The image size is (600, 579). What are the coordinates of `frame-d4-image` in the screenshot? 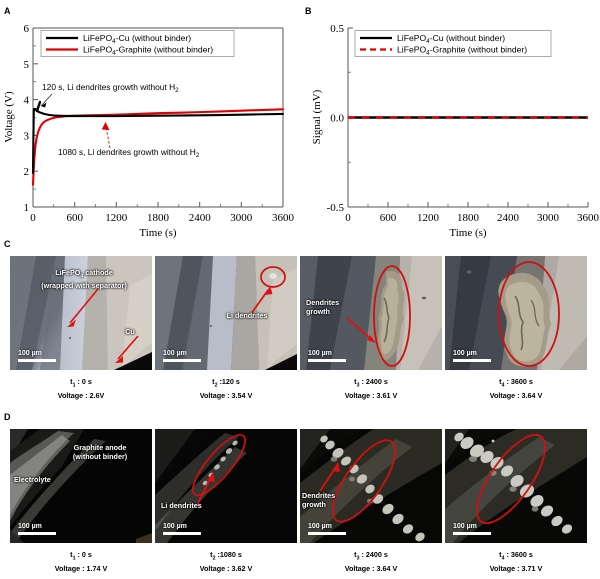 It's located at (516, 486).